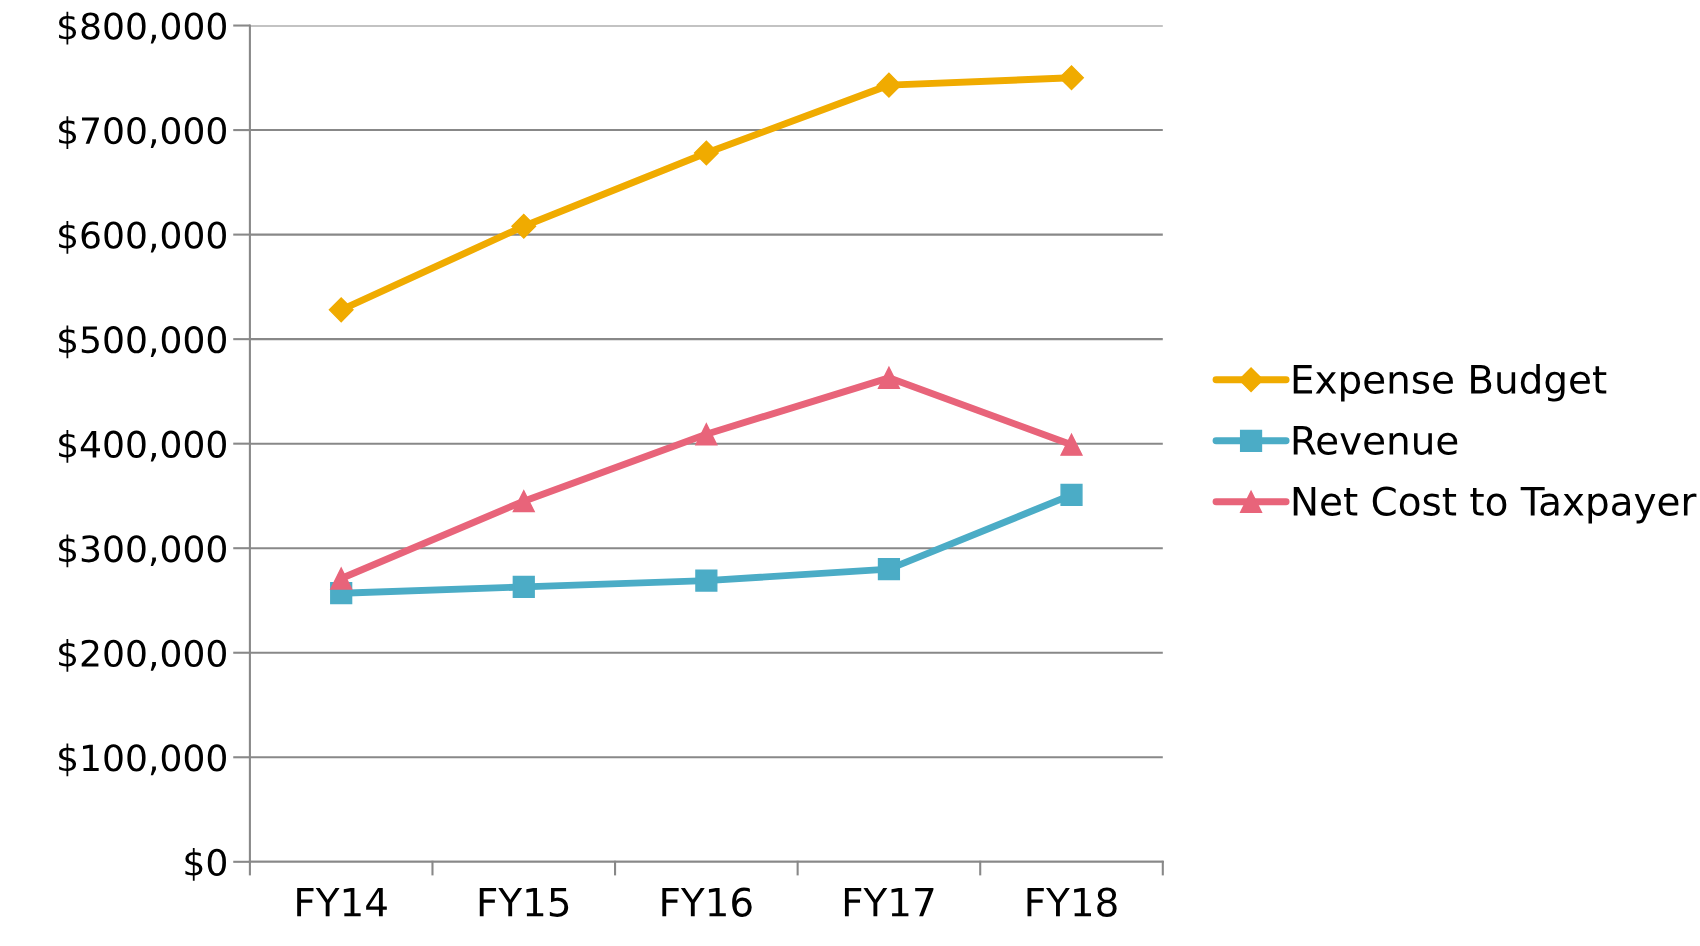  Describe the element at coordinates (142, 551) in the screenshot. I see `y-tick-label: $300,000` at that location.